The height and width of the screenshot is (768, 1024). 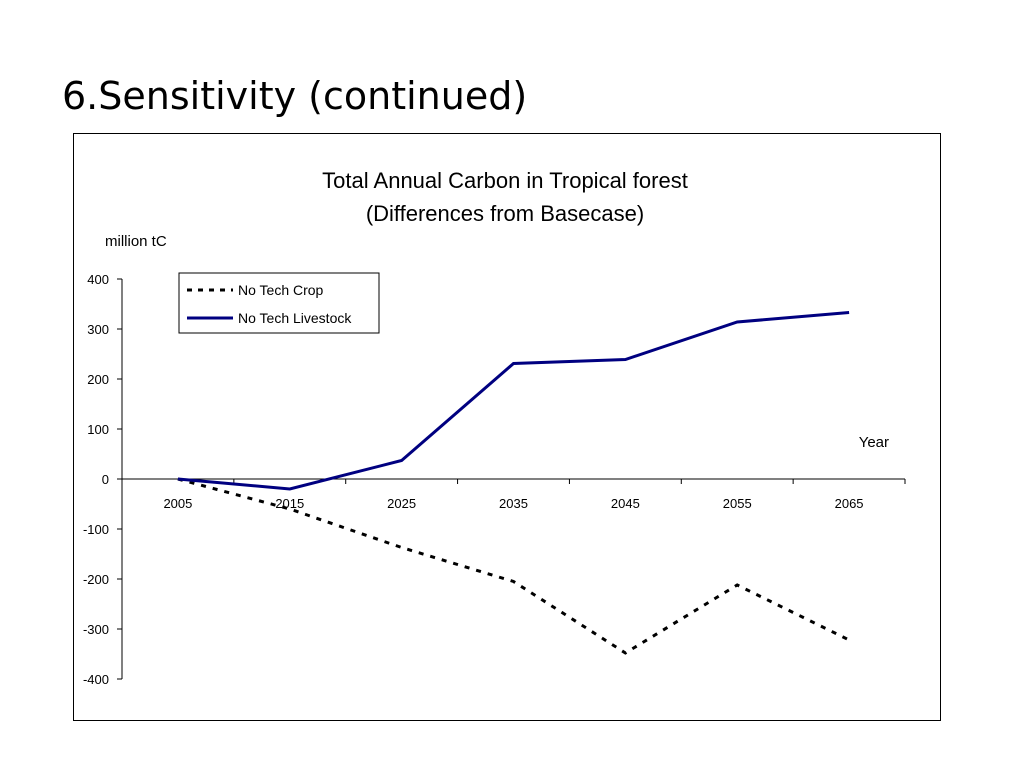 What do you see at coordinates (96, 679) in the screenshot?
I see `y-tick-label: -400` at bounding box center [96, 679].